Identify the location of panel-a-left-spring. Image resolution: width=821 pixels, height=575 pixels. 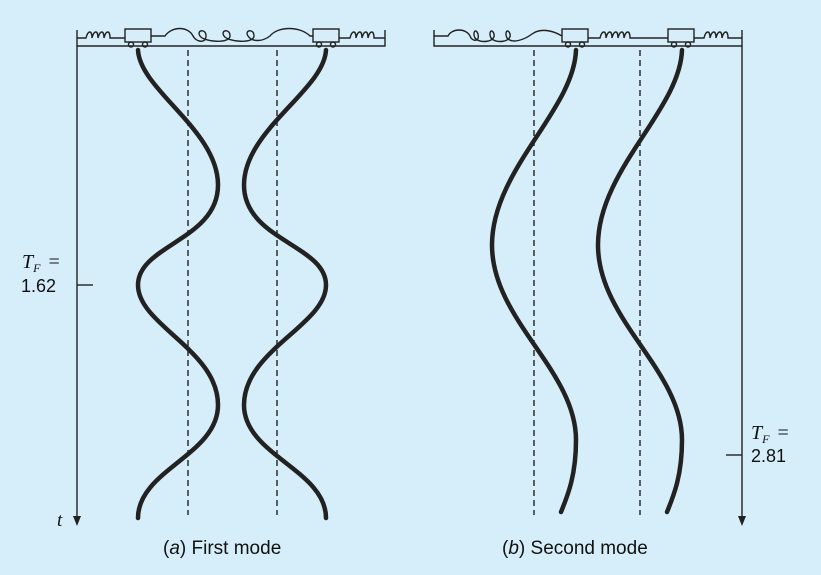
(101, 35).